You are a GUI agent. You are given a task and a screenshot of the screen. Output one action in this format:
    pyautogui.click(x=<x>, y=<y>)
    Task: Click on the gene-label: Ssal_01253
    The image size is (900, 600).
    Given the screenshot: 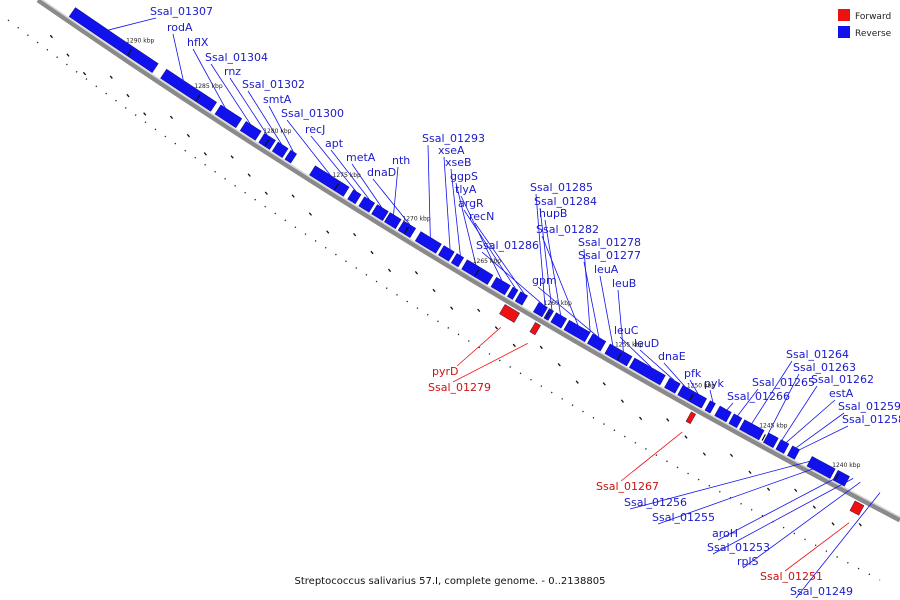 What is the action you would take?
    pyautogui.click(x=738, y=547)
    